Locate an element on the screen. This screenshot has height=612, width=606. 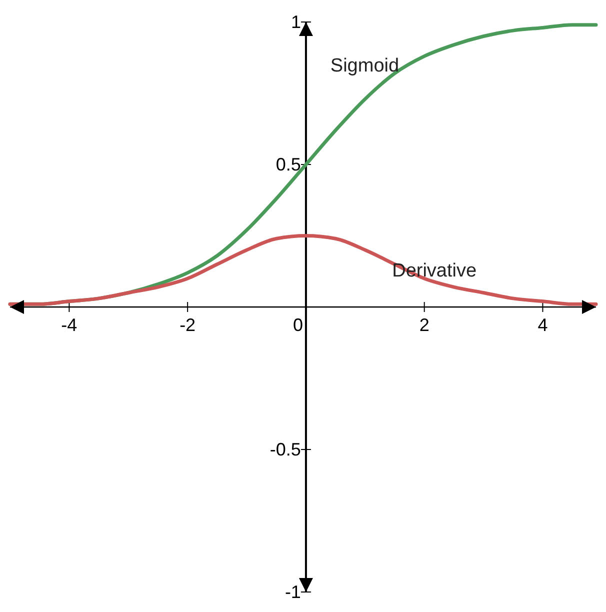
x-tick-label: 2 is located at coordinates (424, 325).